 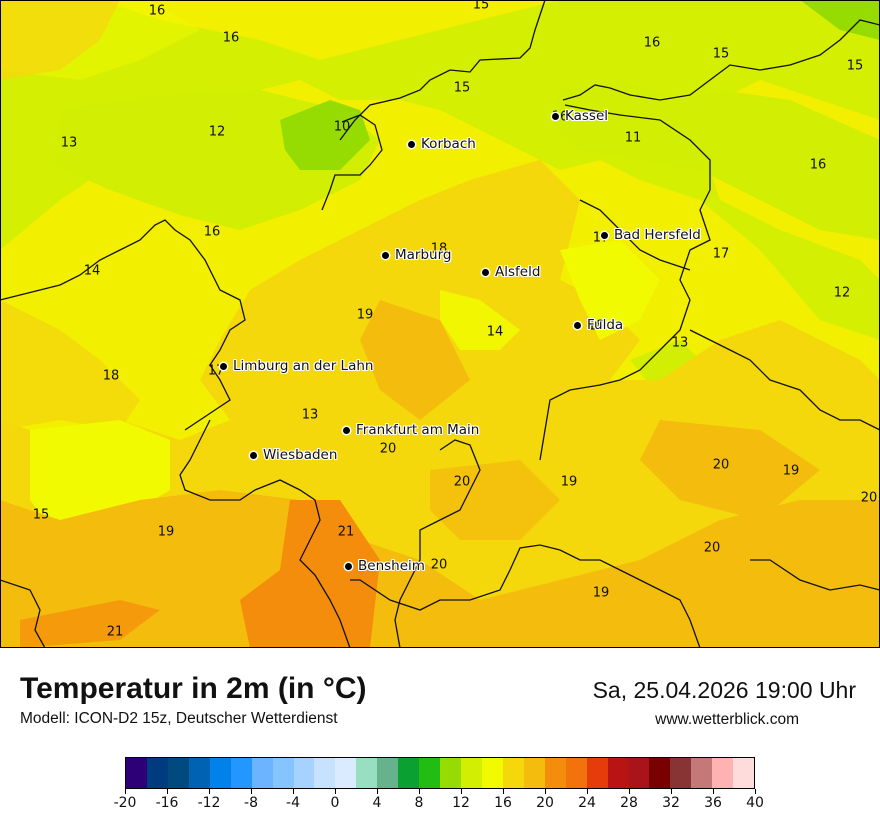 I want to click on city-marker: Korbach, so click(x=442, y=144).